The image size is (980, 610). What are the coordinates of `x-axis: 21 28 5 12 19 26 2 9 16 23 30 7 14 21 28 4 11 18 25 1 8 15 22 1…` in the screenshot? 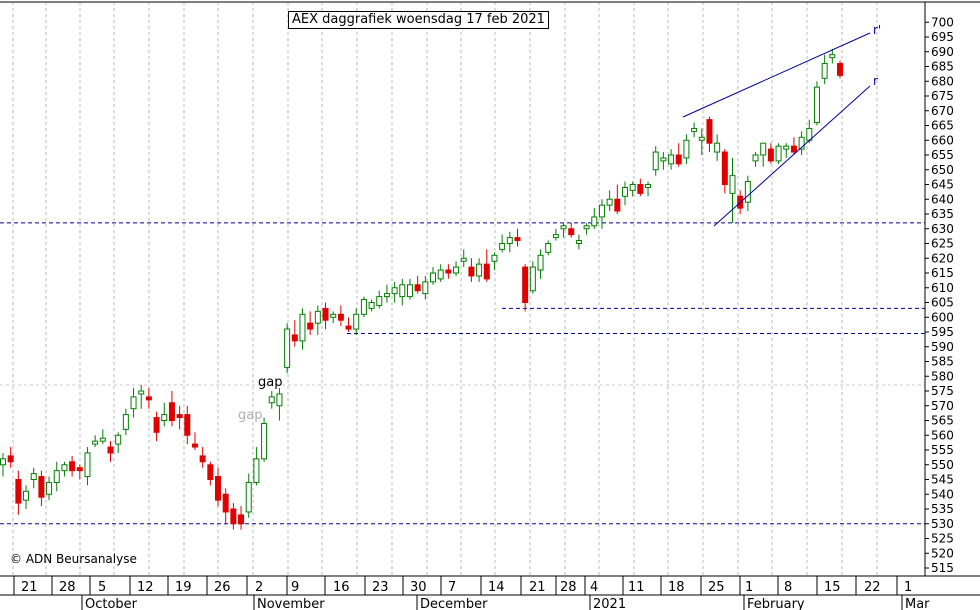 It's located at (490, 592).